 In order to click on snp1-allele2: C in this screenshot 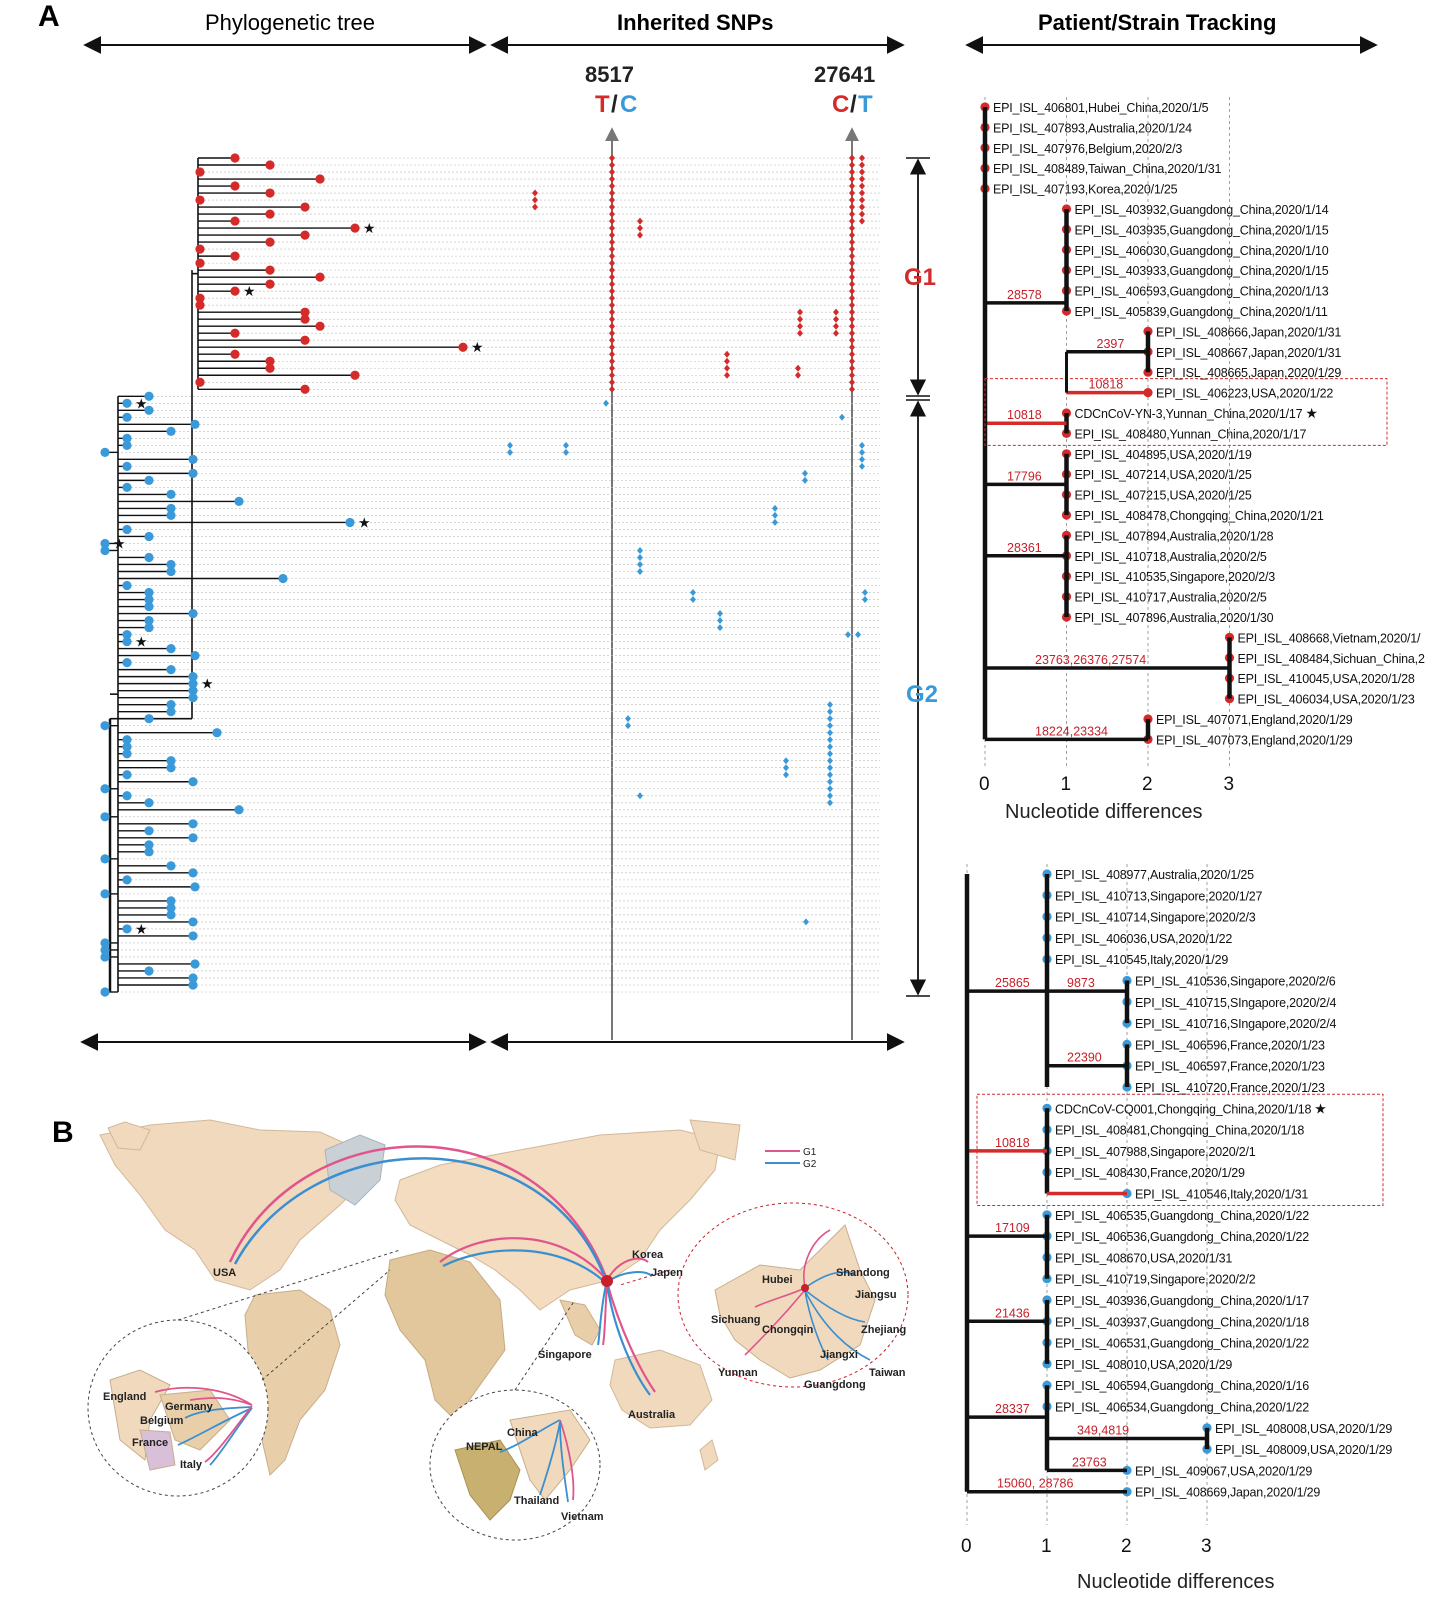, I will do `click(628, 104)`.